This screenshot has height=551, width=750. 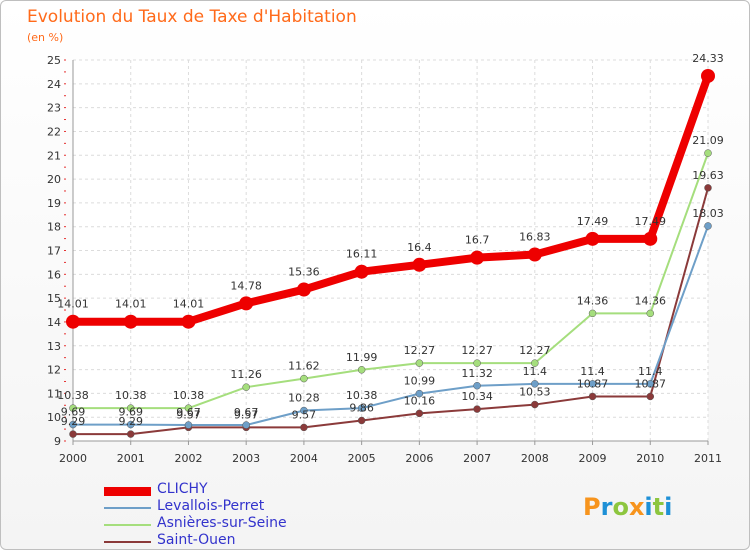 What do you see at coordinates (73, 458) in the screenshot?
I see `x-tick-label: 2000` at bounding box center [73, 458].